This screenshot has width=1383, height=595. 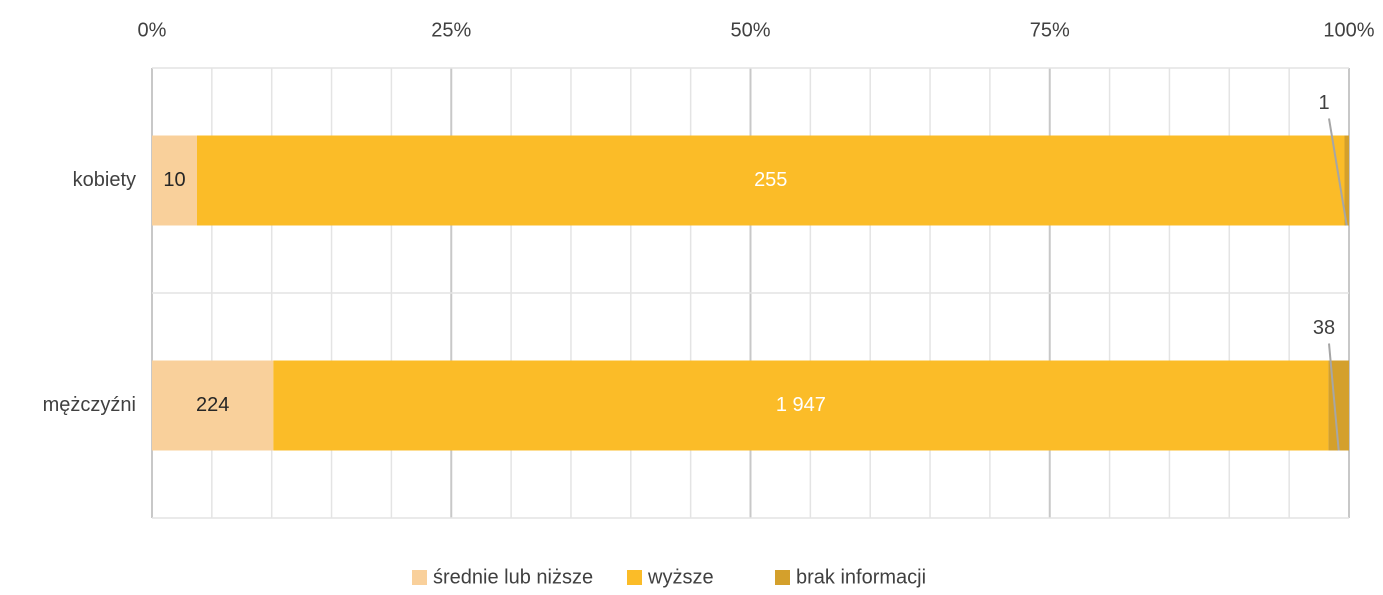 What do you see at coordinates (1348, 30) in the screenshot?
I see `x-tick-label: 100%` at bounding box center [1348, 30].